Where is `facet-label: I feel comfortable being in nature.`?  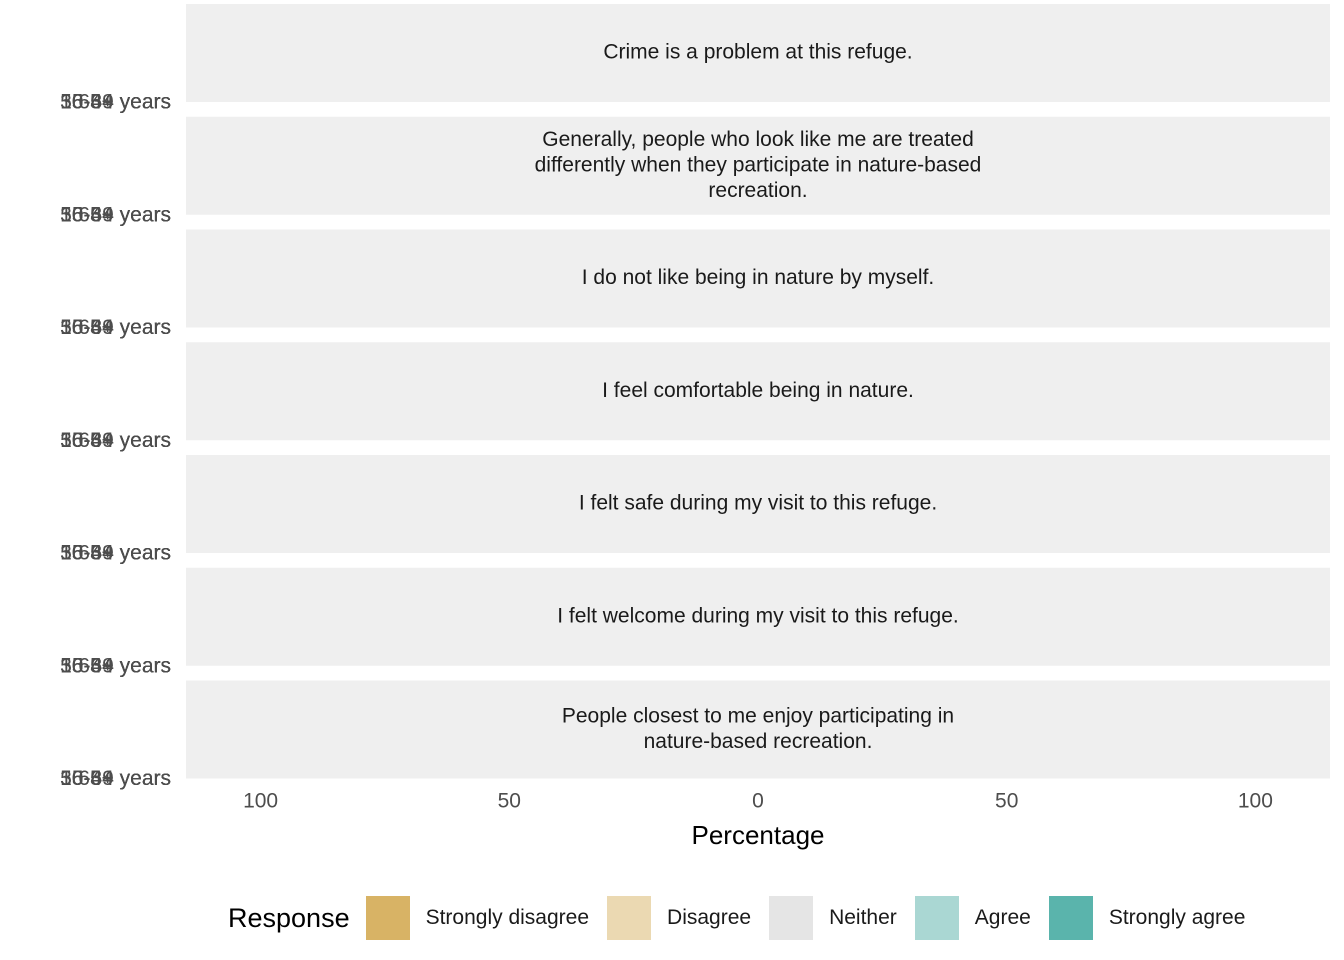 facet-label: I feel comfortable being in nature. is located at coordinates (758, 390).